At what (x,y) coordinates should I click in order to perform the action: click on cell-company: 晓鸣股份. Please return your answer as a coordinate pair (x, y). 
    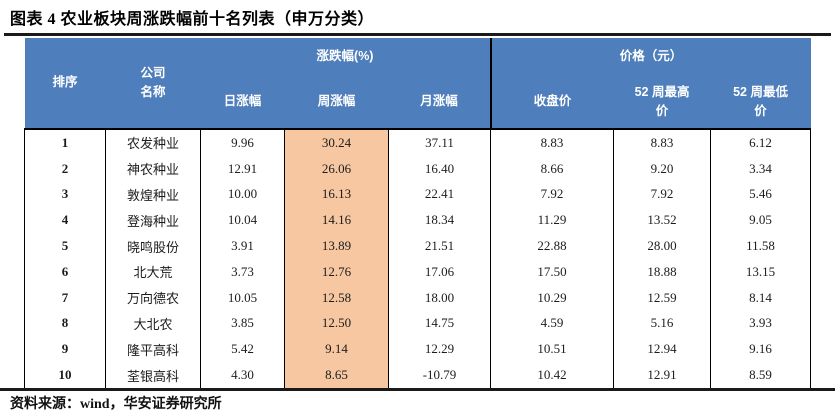
    Looking at the image, I should click on (153, 246).